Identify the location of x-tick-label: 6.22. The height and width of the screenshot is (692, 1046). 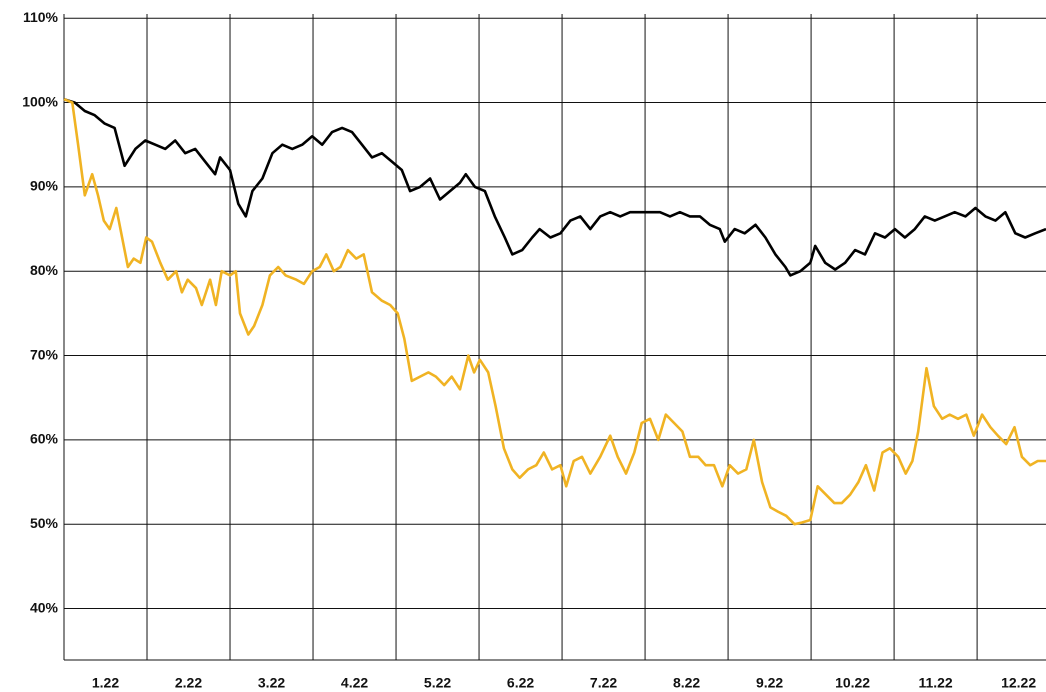
(520, 683).